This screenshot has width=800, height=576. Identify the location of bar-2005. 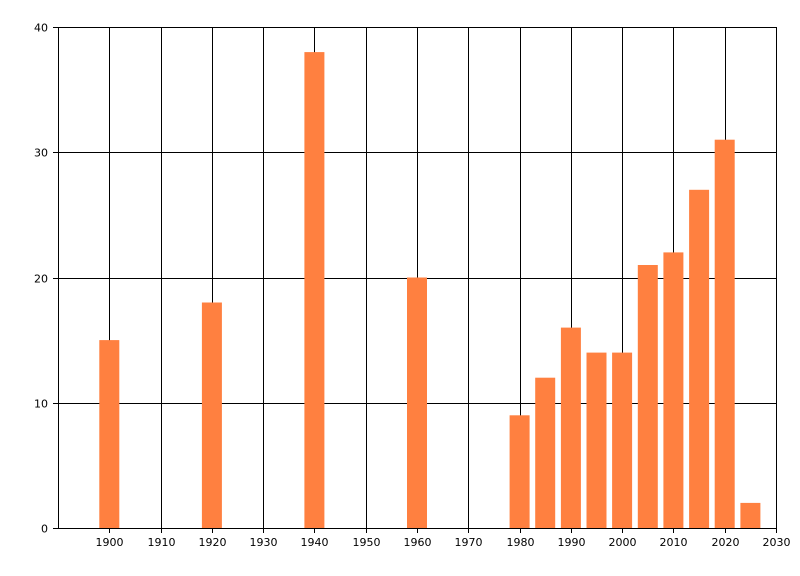
(647, 396).